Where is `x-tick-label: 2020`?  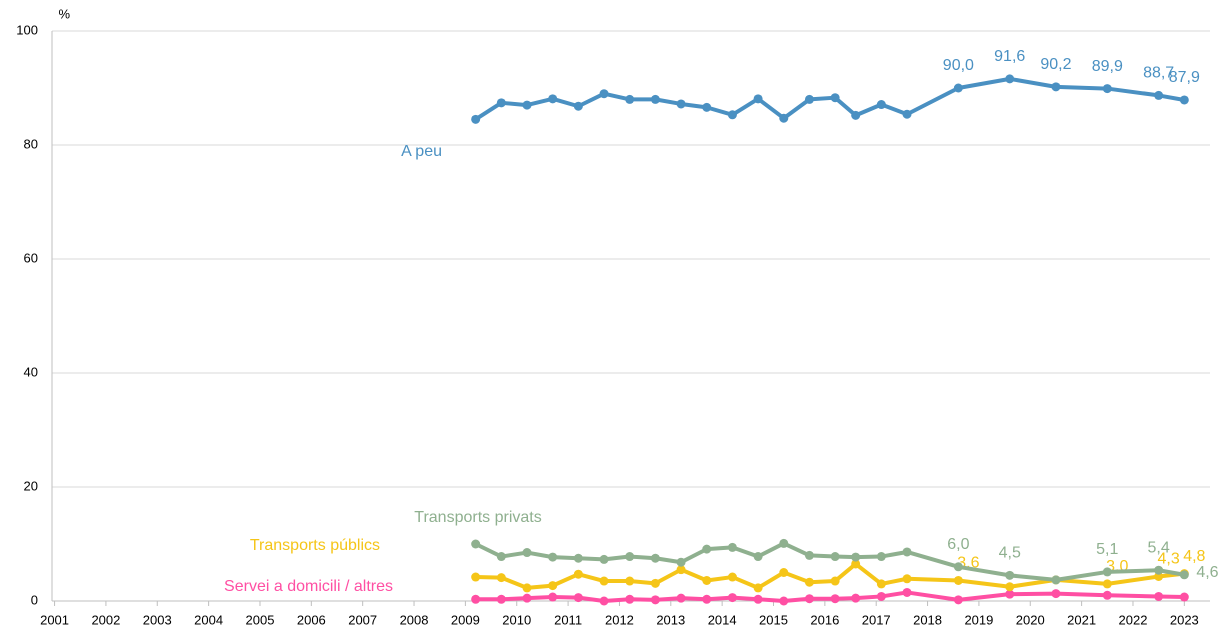 x-tick-label: 2020 is located at coordinates (1030, 619).